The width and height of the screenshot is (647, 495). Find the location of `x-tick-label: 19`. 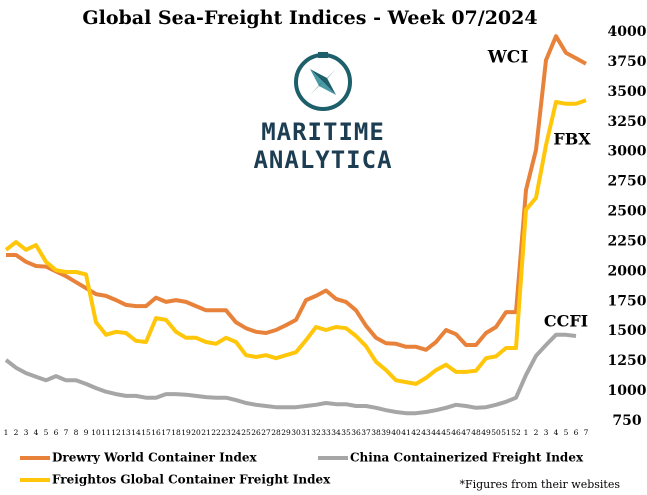

x-tick-label: 19 is located at coordinates (186, 432).